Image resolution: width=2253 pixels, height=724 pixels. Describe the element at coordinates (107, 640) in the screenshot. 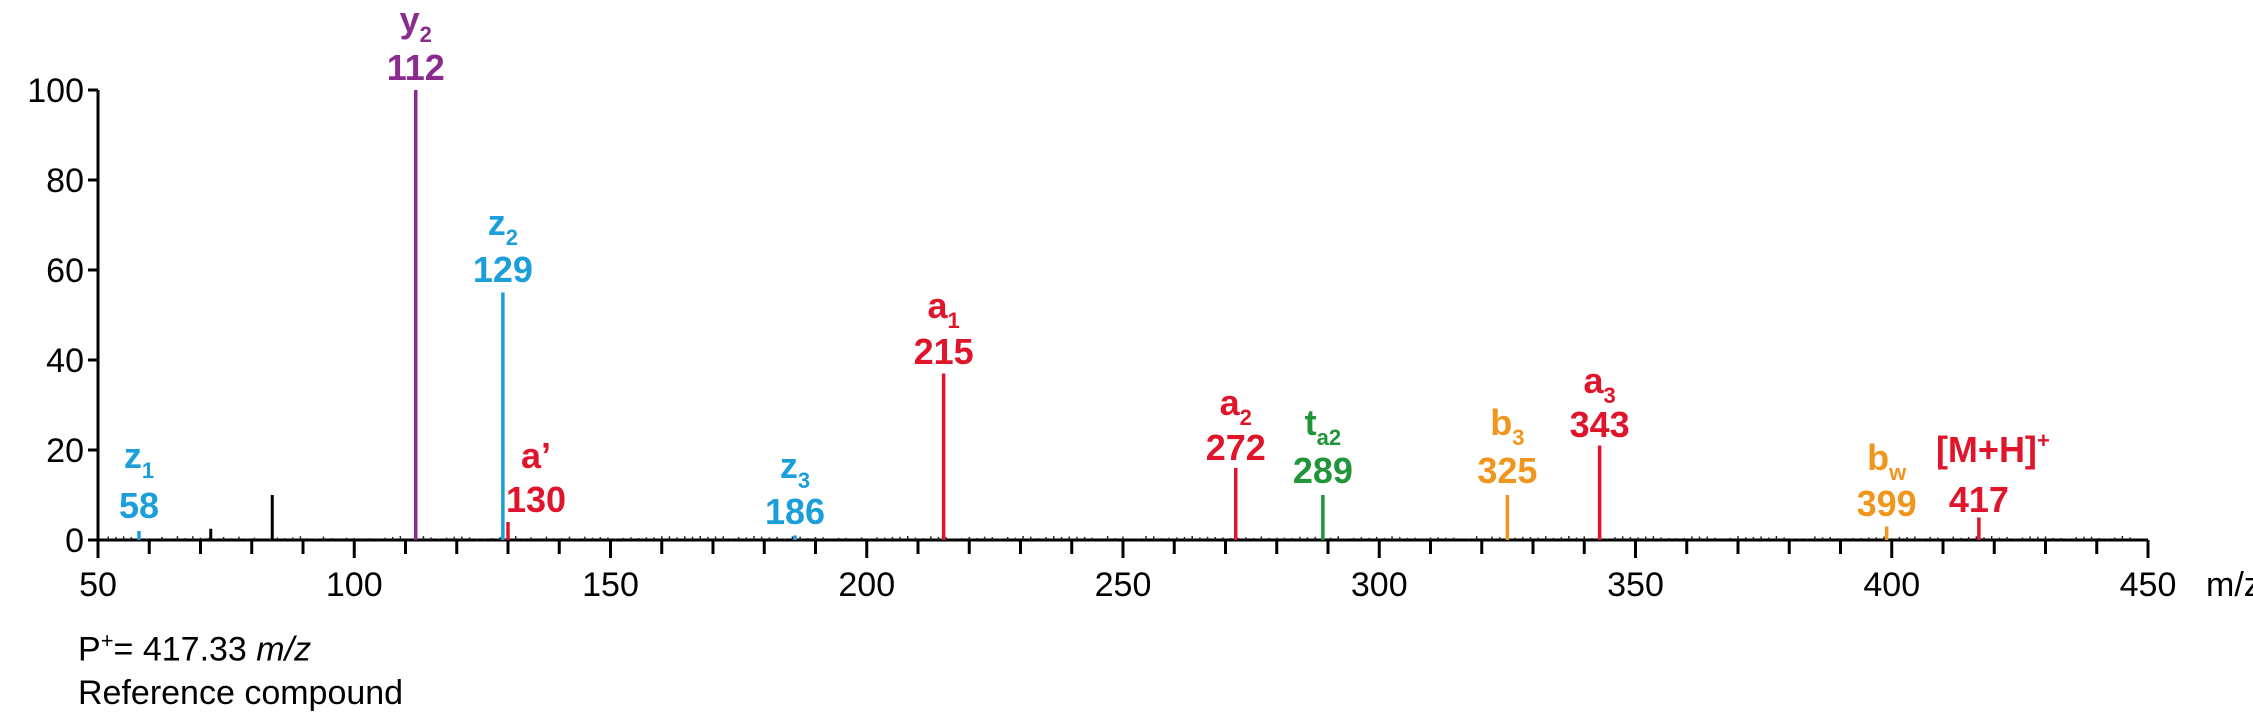

I see `precursor-charge: +` at that location.